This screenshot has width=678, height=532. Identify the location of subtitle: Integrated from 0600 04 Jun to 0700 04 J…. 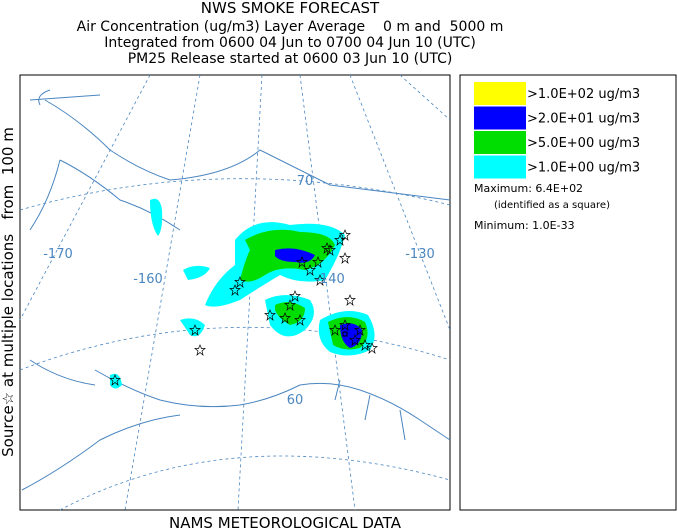
(290, 43).